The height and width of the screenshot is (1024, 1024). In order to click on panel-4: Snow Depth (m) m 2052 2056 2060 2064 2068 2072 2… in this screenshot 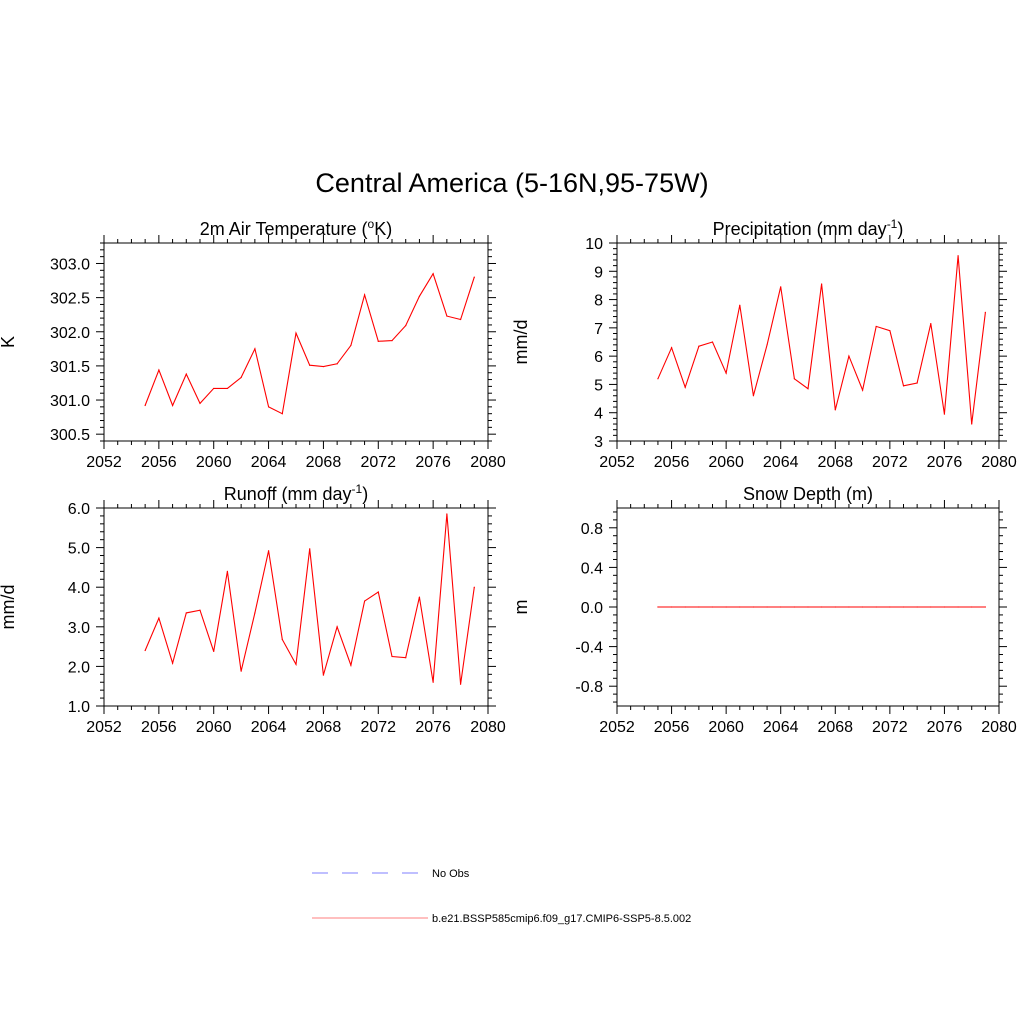, I will do `click(764, 610)`.